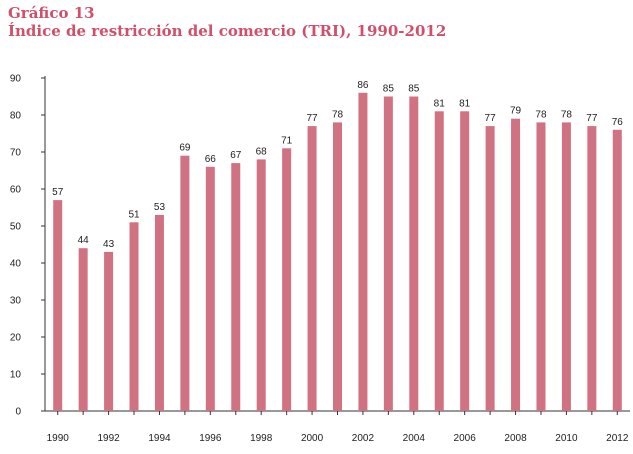  What do you see at coordinates (312, 438) in the screenshot?
I see `x-tick-label-2000: 2000` at bounding box center [312, 438].